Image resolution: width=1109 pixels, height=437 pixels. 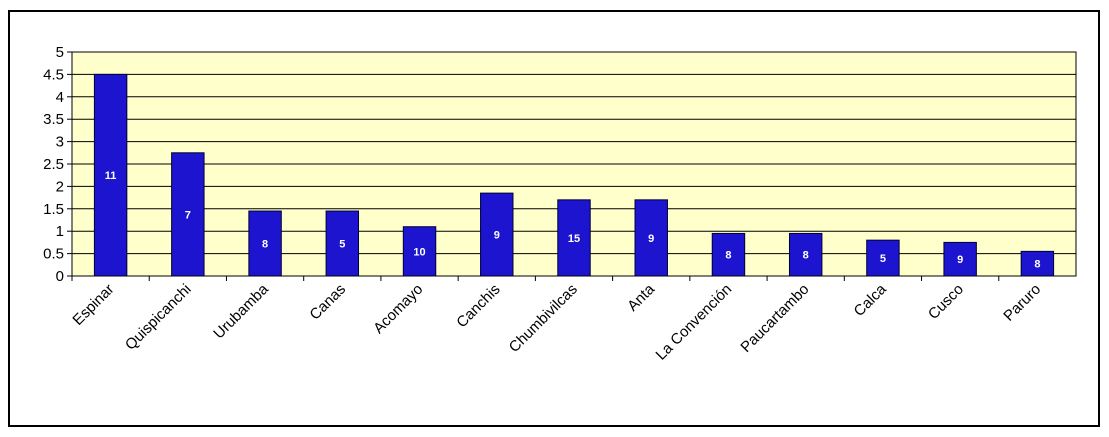 What do you see at coordinates (60, 231) in the screenshot?
I see `y-tick-label: 1` at bounding box center [60, 231].